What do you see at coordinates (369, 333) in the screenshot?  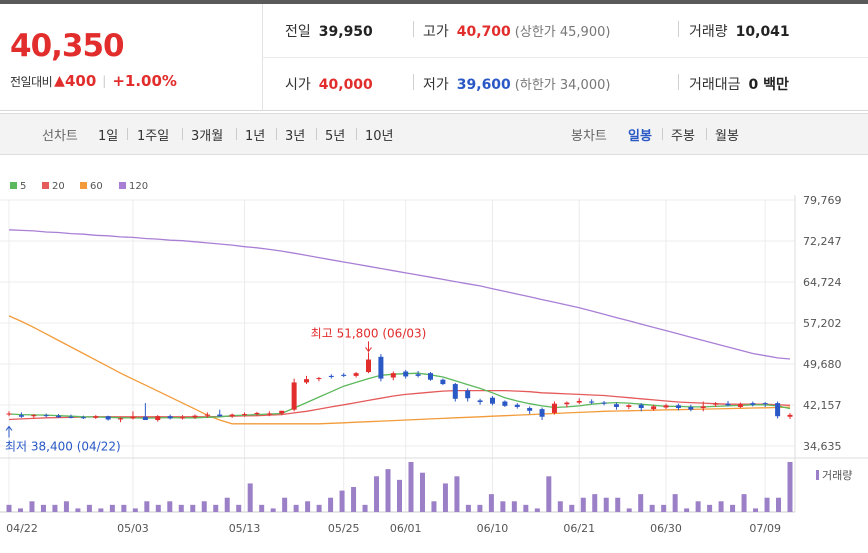 I see `high-annotation: 최고 51,800 (06/03)` at bounding box center [369, 333].